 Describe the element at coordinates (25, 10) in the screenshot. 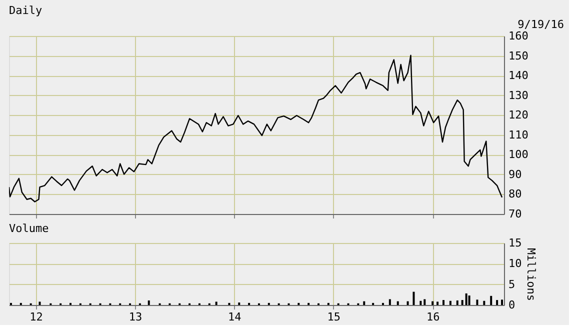

I see `chart-title: Daily` at that location.